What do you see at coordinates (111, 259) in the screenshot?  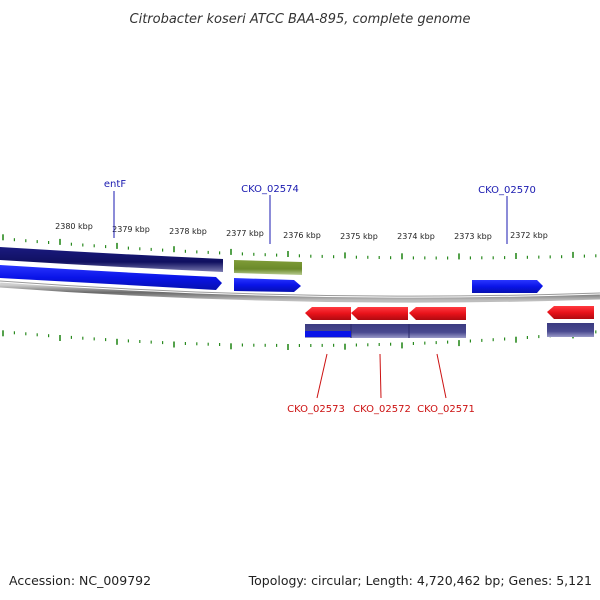 I see `entf-feature-track` at bounding box center [111, 259].